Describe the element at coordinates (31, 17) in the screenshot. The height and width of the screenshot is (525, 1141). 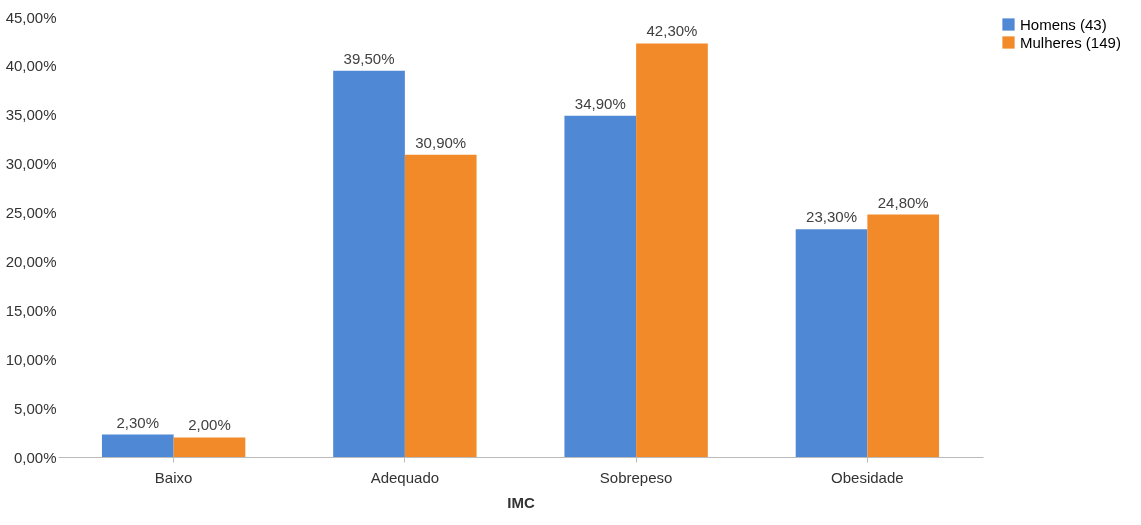
I see `y-tick-label: 45,00%` at that location.